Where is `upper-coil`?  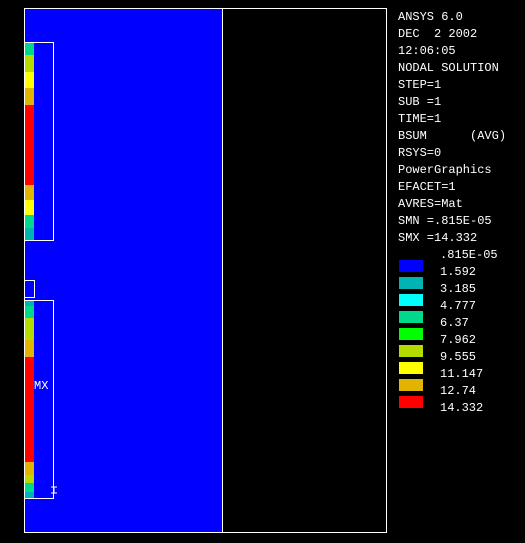 upper-coil is located at coordinates (39, 141).